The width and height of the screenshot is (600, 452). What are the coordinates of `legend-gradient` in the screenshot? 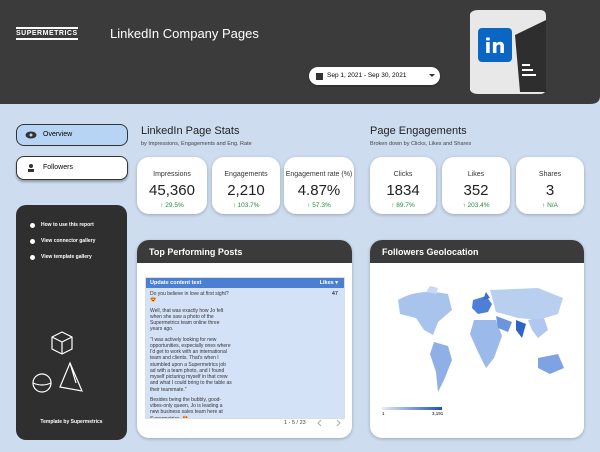 It's located at (412, 408).